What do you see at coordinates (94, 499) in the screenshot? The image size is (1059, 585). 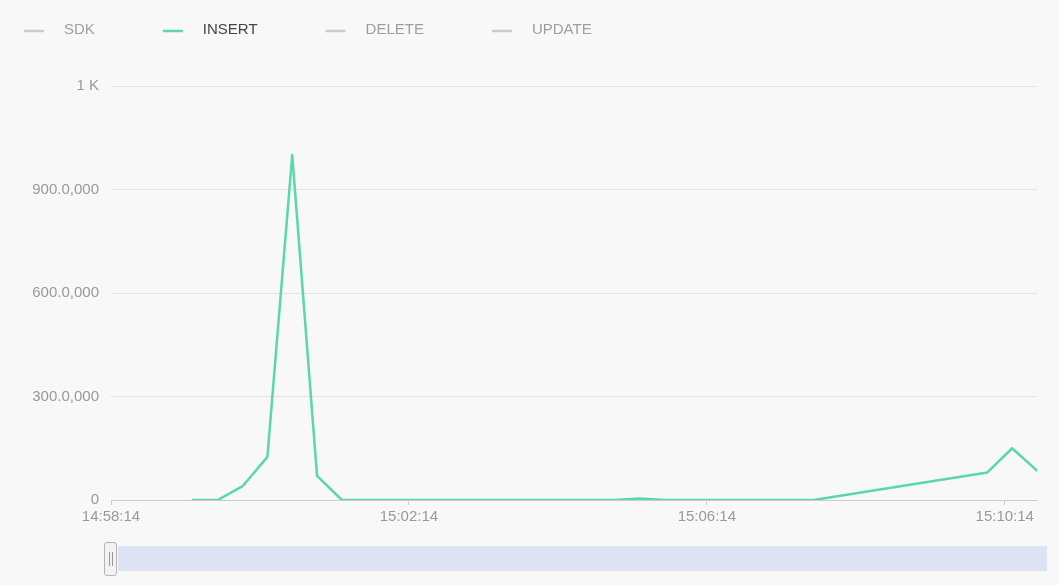 I see `y-tick-label: 0` at bounding box center [94, 499].